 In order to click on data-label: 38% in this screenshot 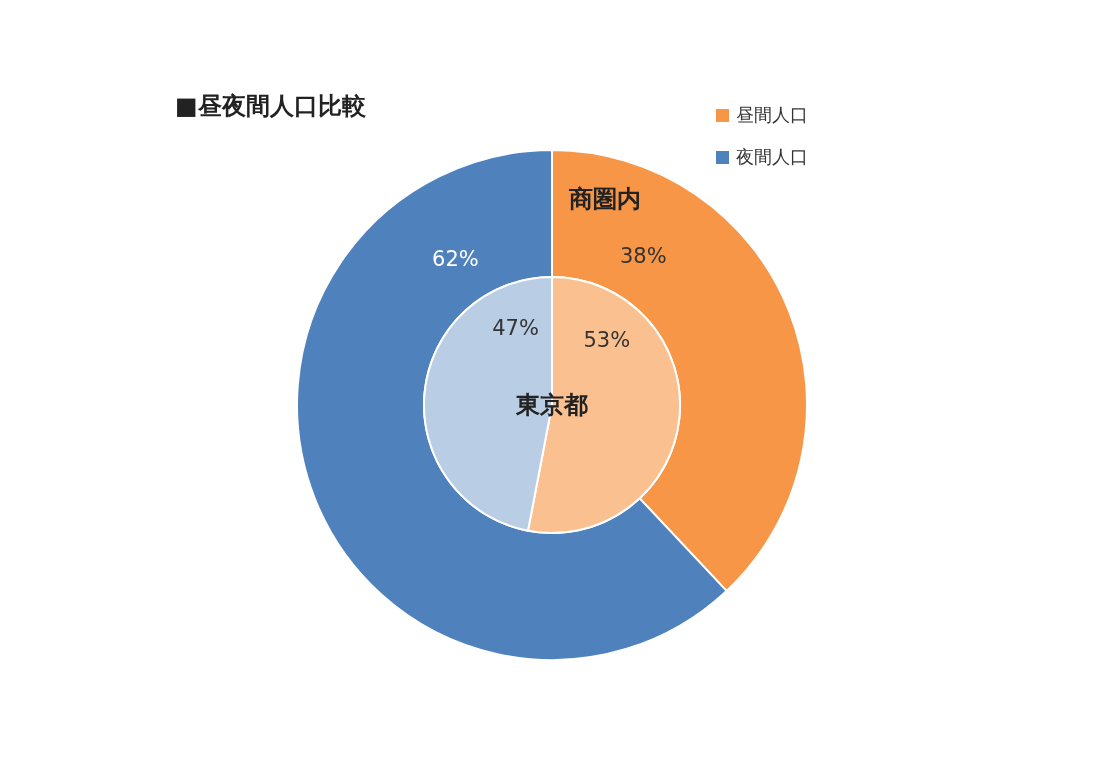, I will do `click(643, 255)`.